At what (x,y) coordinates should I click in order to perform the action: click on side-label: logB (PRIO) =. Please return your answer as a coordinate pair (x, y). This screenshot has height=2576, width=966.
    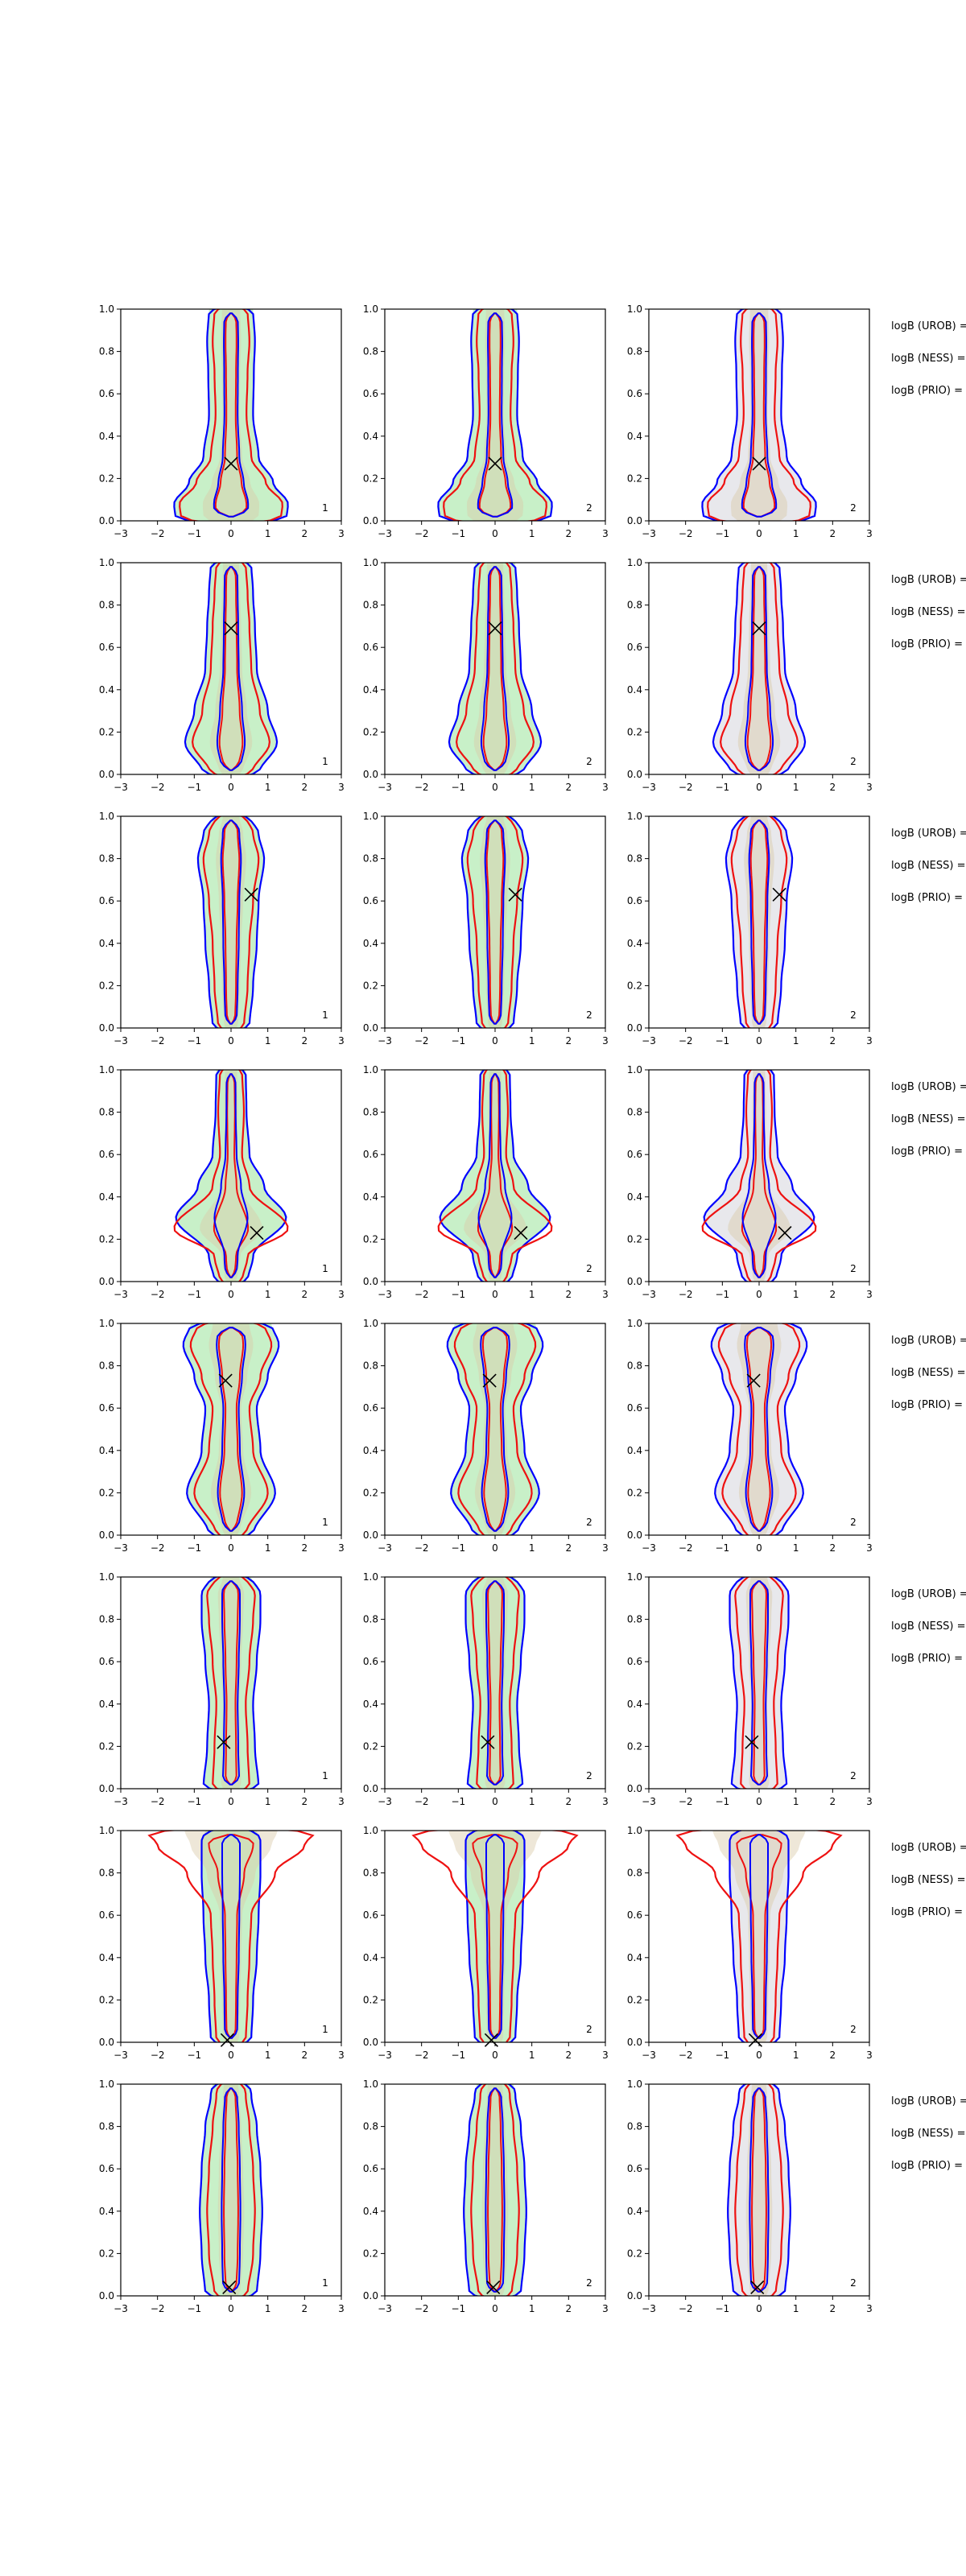
    Looking at the image, I should click on (927, 2166).